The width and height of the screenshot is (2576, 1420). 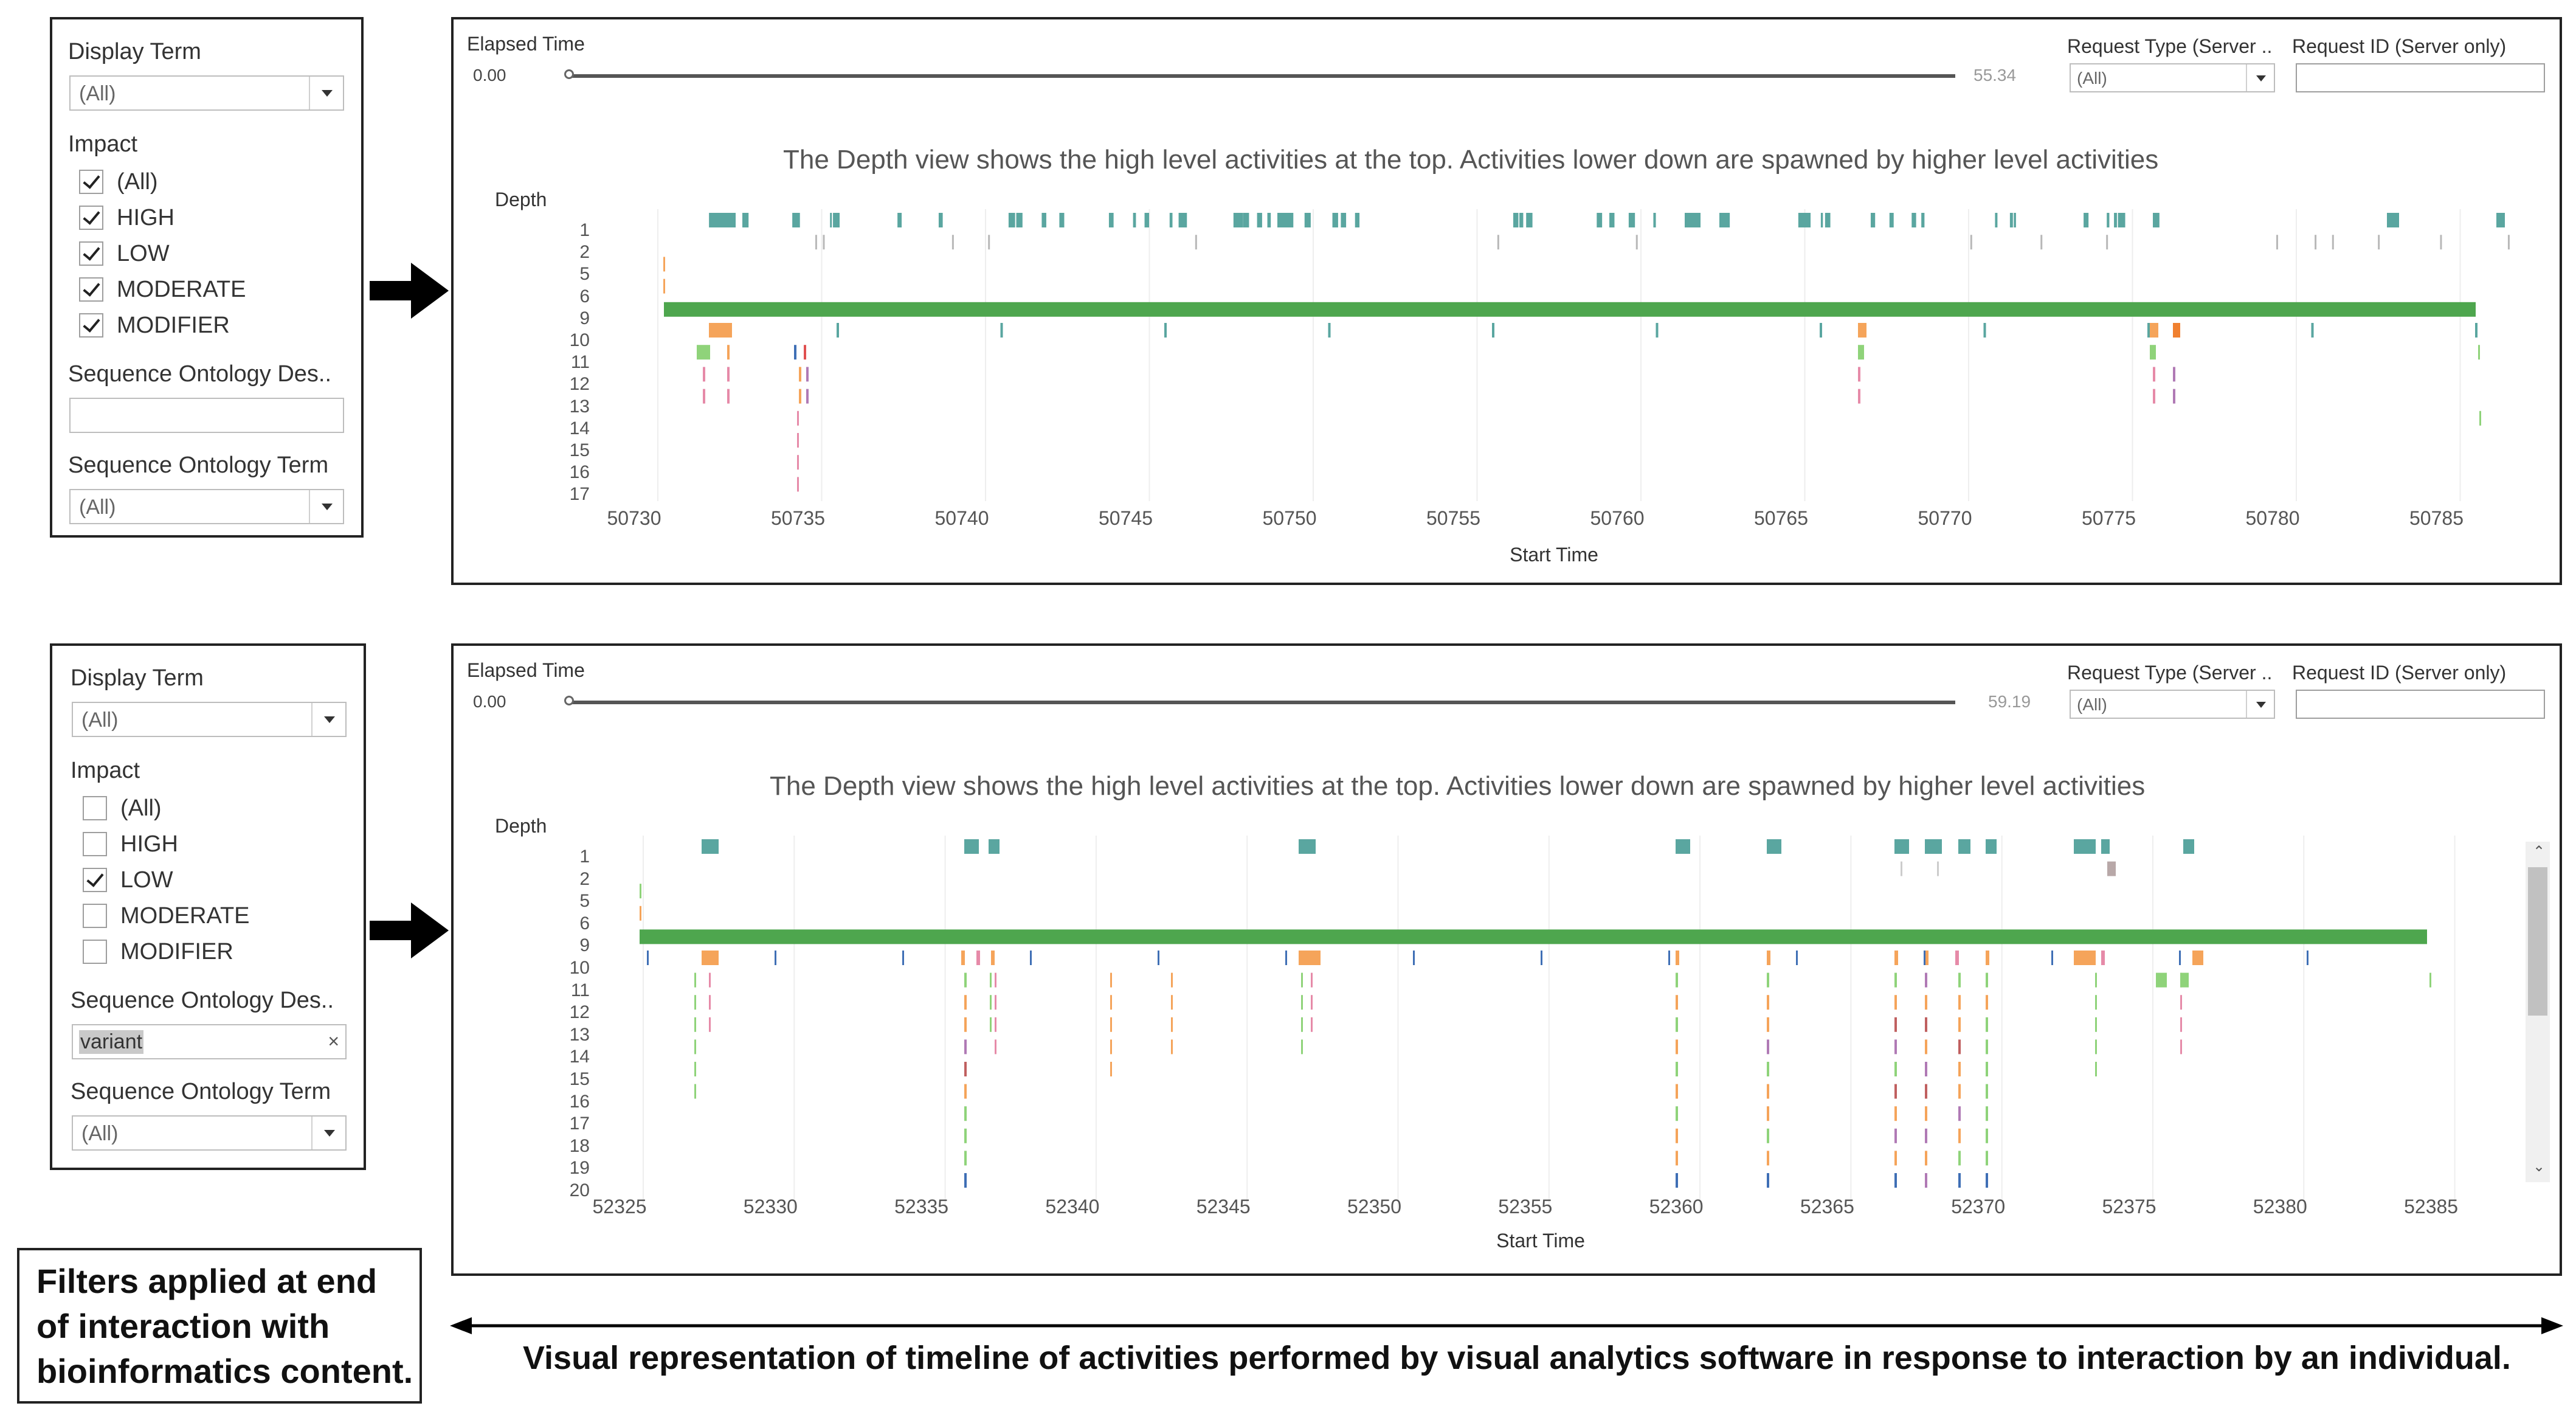 I want to click on activity-bar, so click(x=1533, y=936).